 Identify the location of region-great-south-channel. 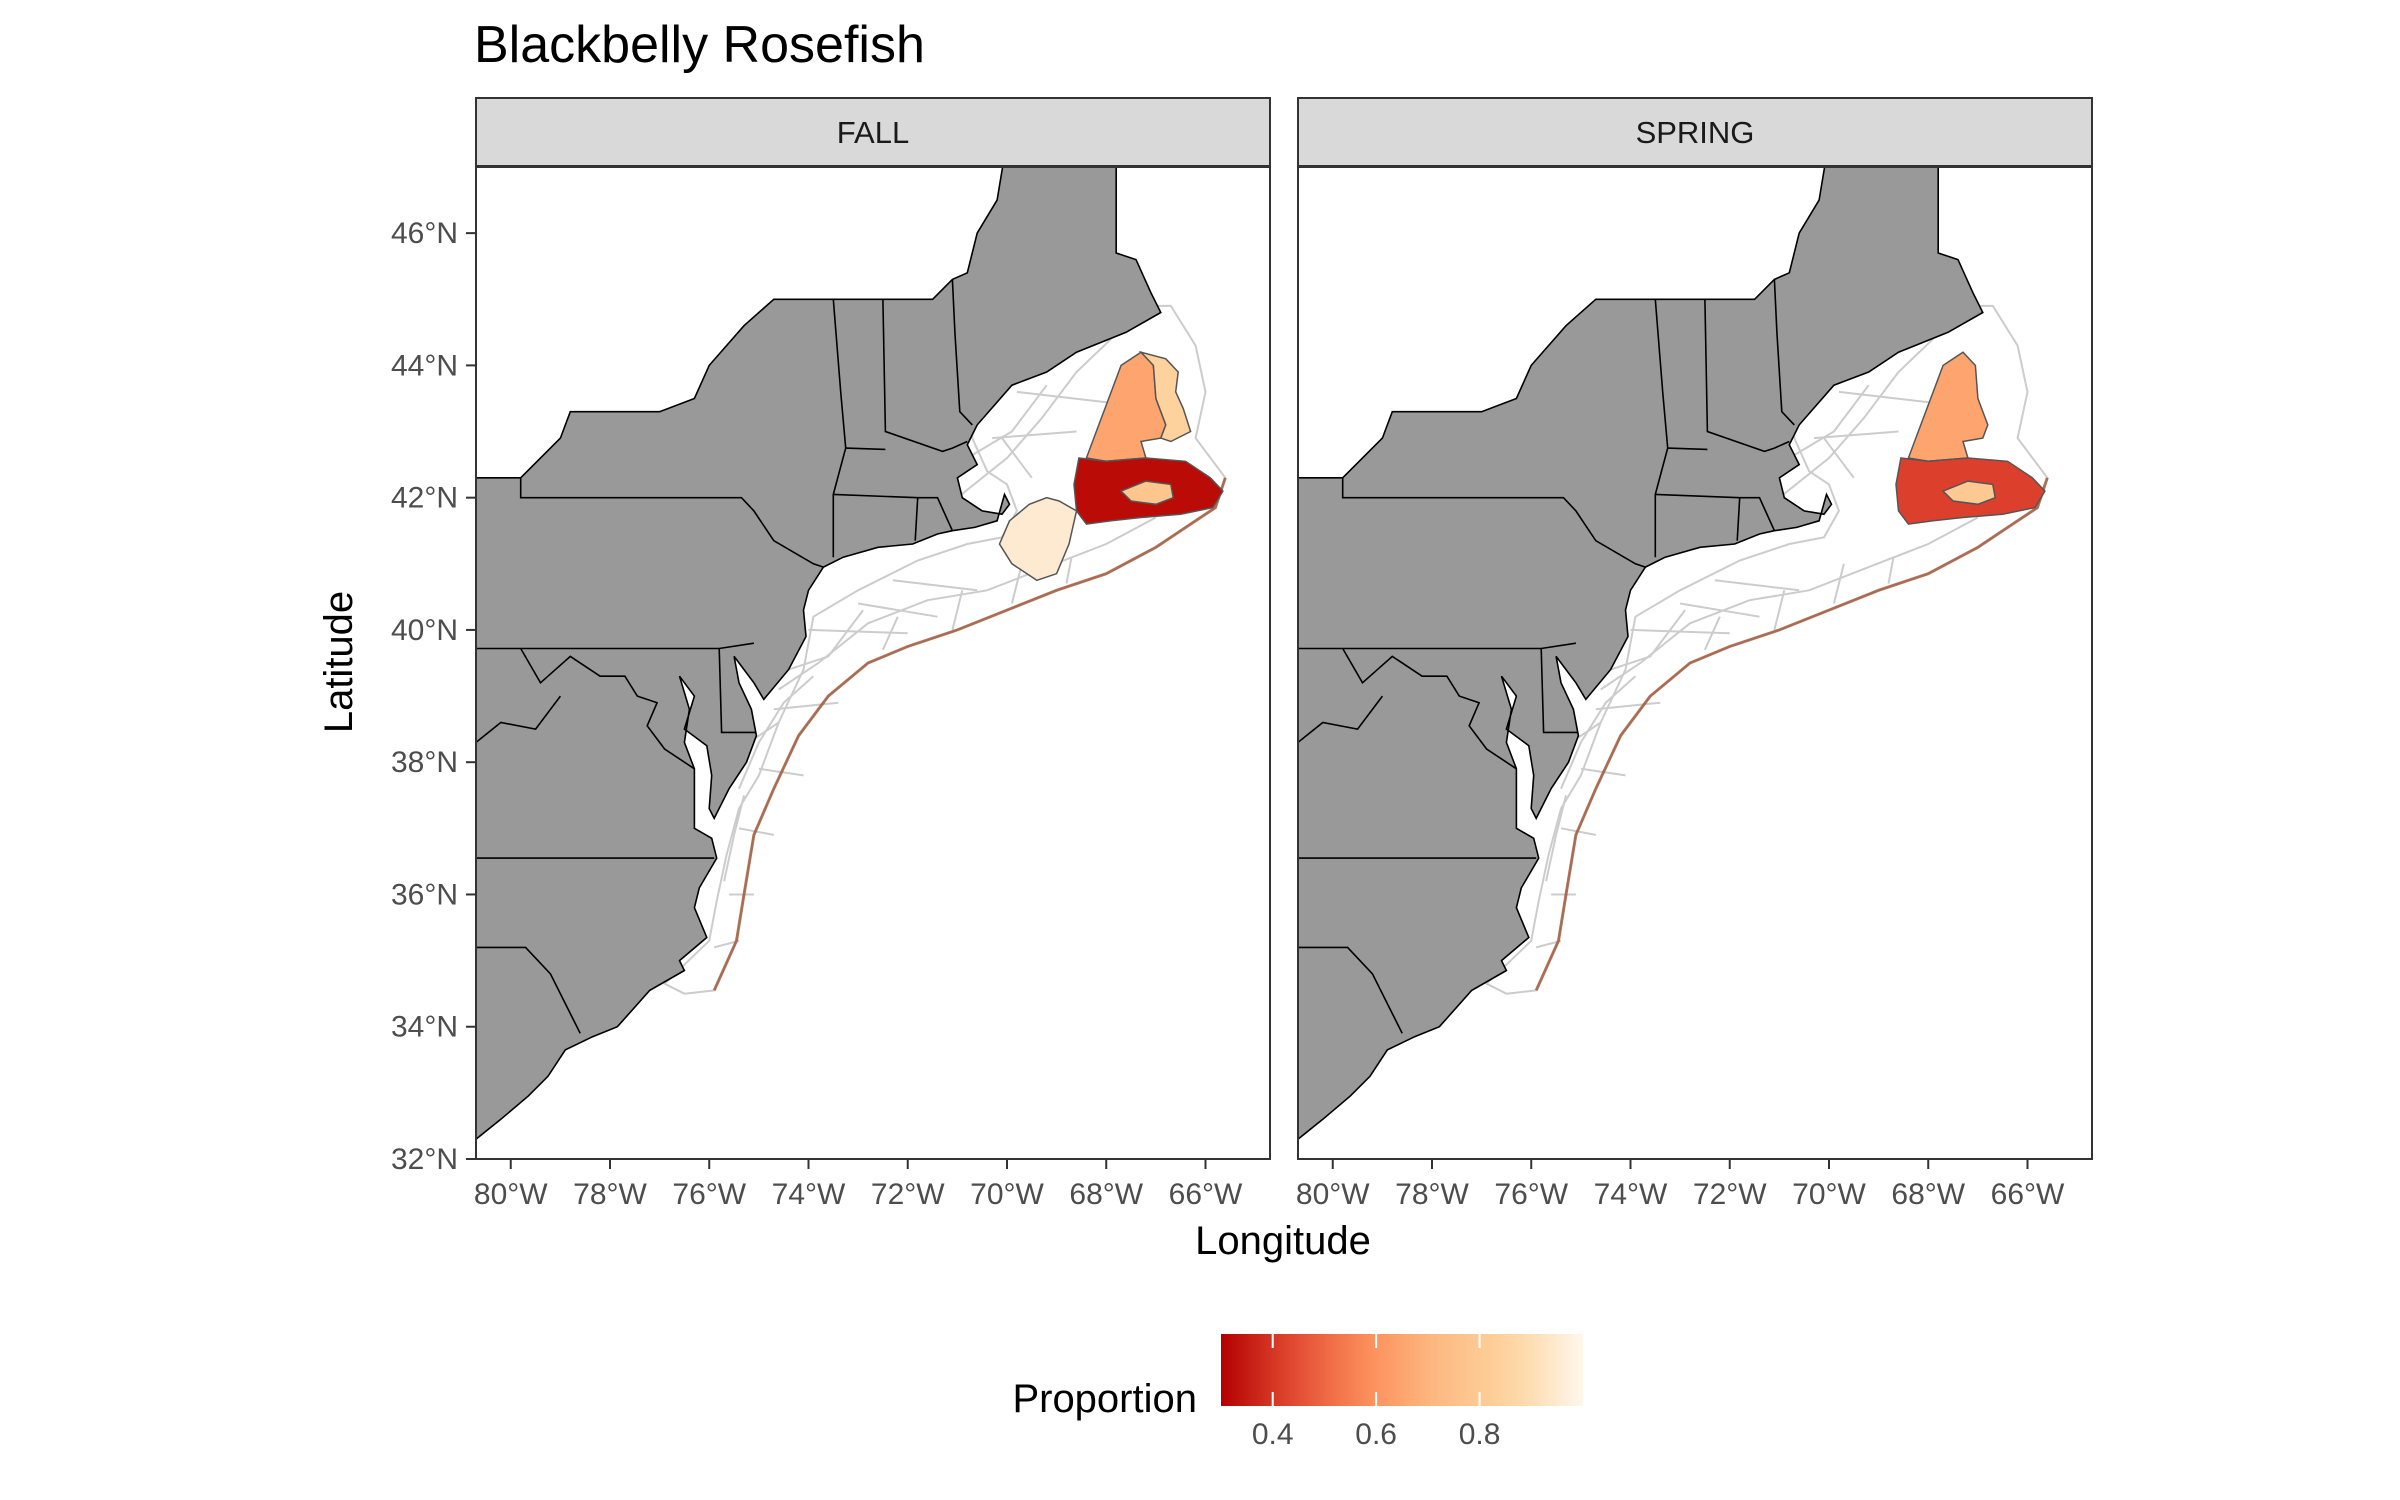
(1038, 539).